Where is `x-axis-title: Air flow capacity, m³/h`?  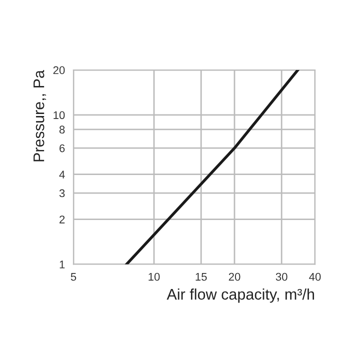 x-axis-title: Air flow capacity, m³/h is located at coordinates (240, 295).